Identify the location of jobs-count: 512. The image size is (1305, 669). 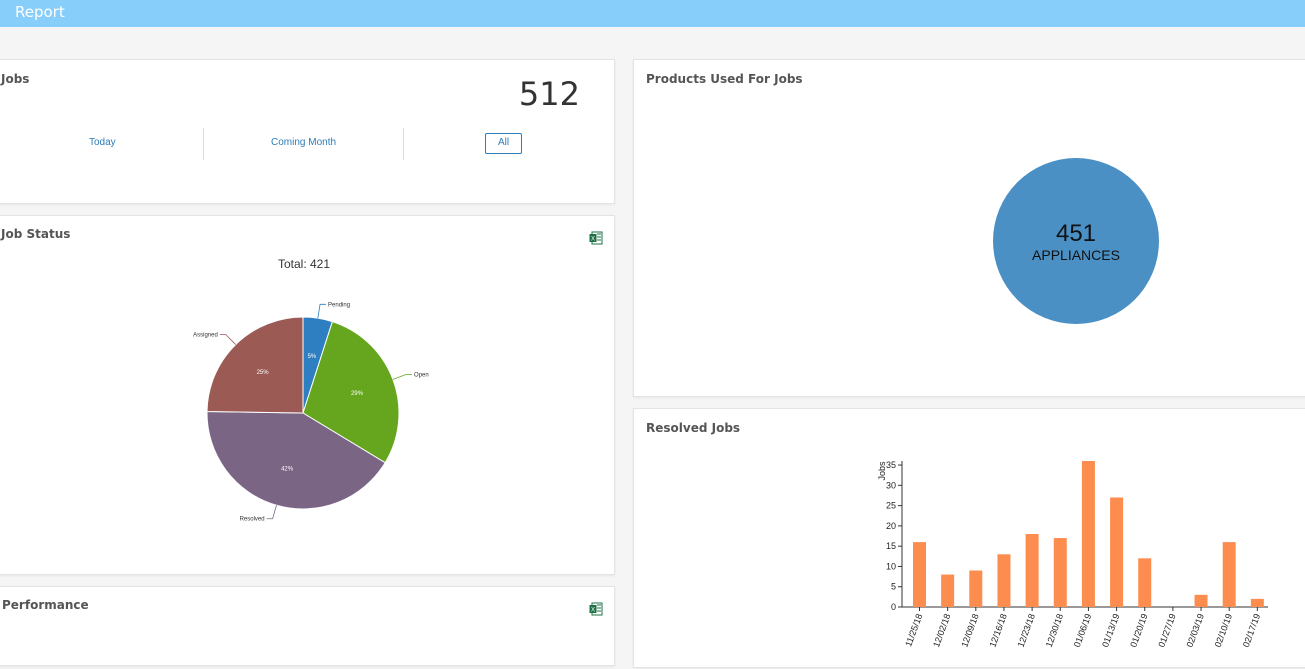
(549, 94).